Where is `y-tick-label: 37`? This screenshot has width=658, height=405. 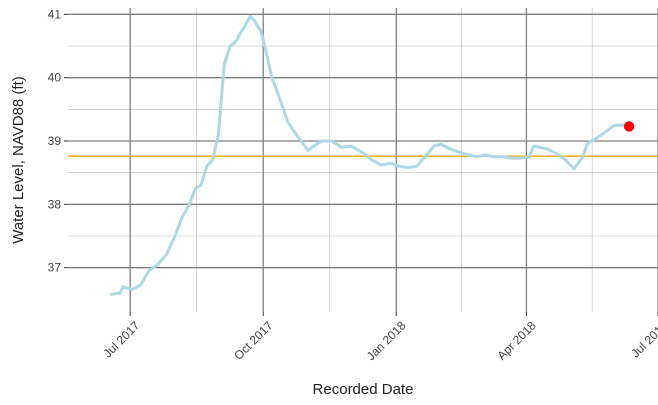
y-tick-label: 37 is located at coordinates (55, 268).